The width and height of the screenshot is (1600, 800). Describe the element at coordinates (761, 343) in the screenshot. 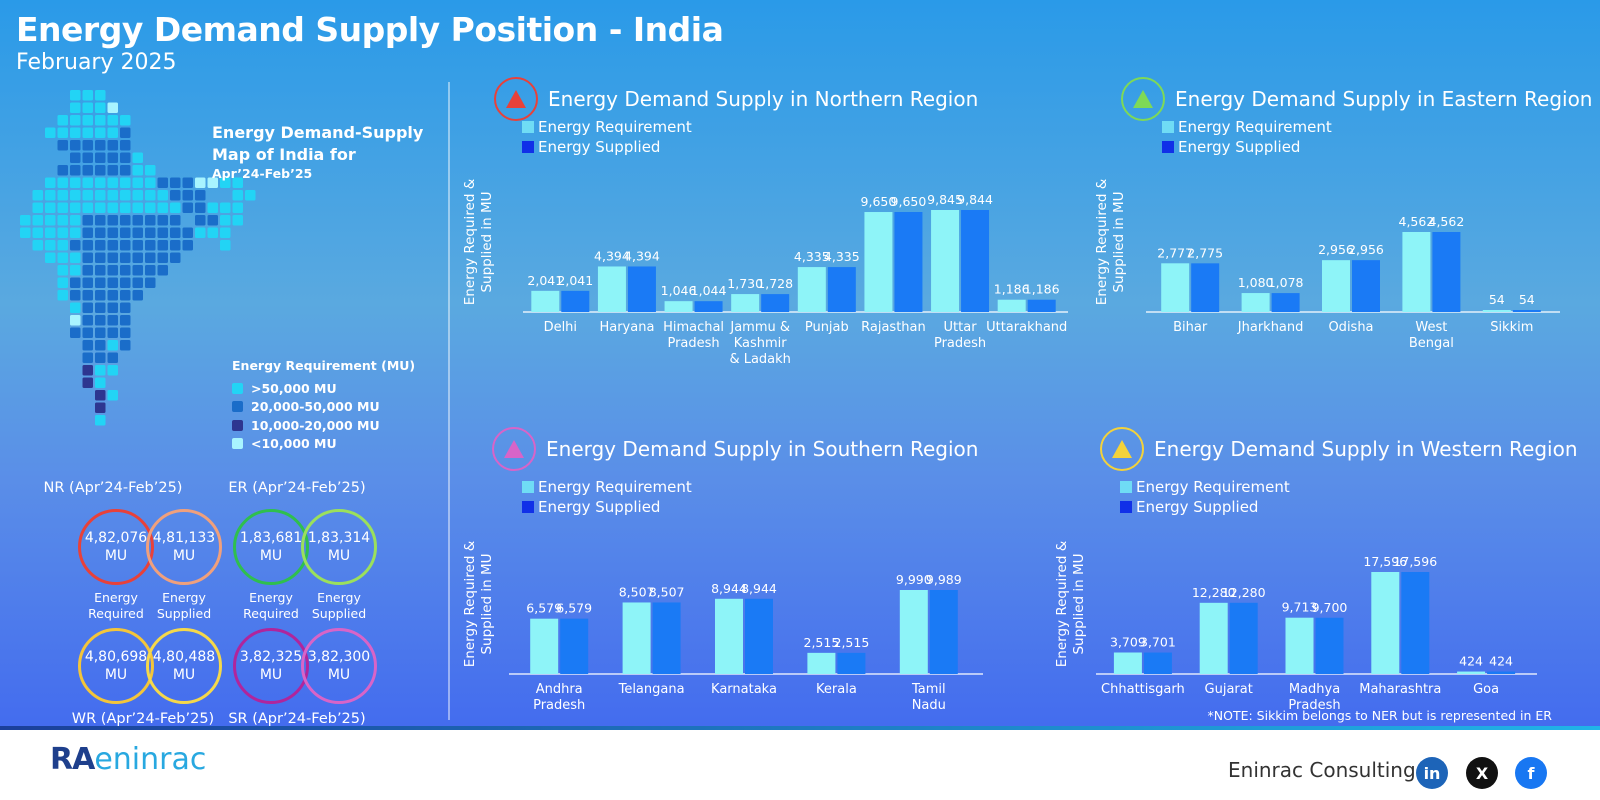

I see `category-label-line: Kashmir` at that location.